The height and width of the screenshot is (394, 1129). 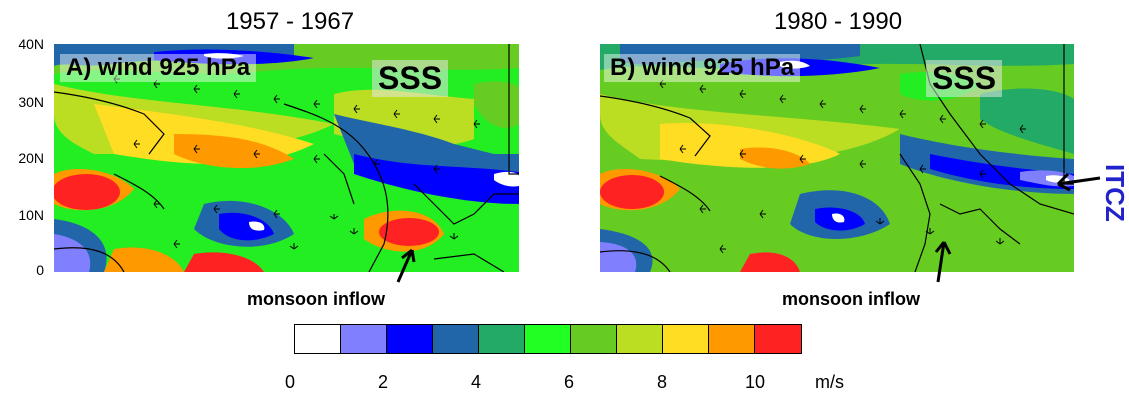 What do you see at coordinates (289, 382) in the screenshot?
I see `colorbar-tick-0: 0` at bounding box center [289, 382].